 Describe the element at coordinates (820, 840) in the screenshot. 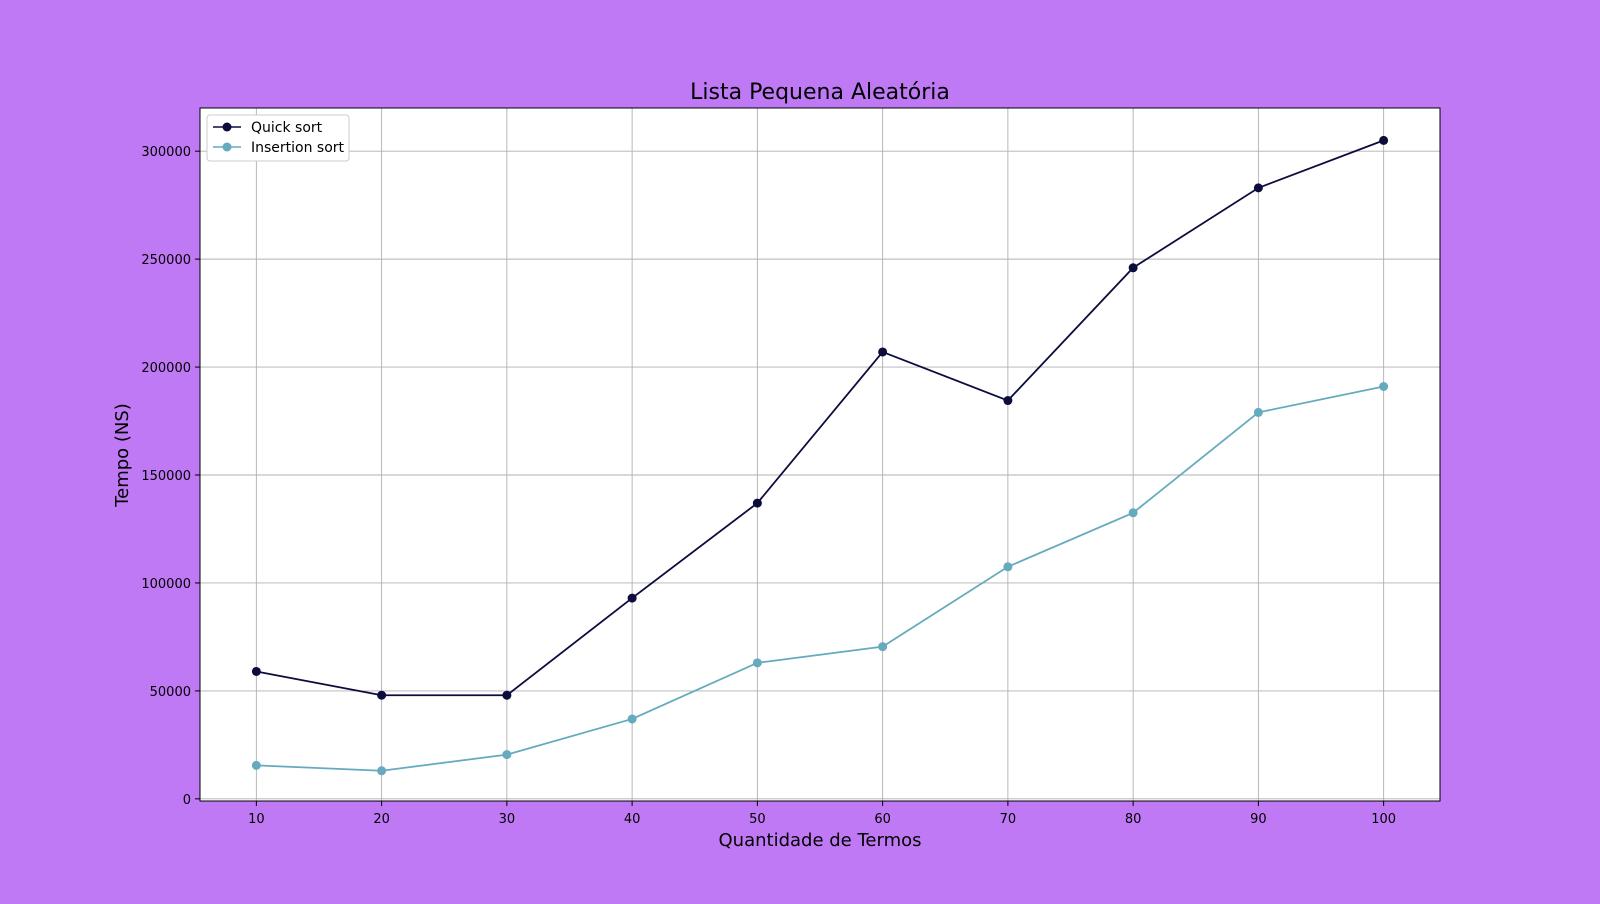

I see `x-axis-label: Quantidade de Termos` at that location.